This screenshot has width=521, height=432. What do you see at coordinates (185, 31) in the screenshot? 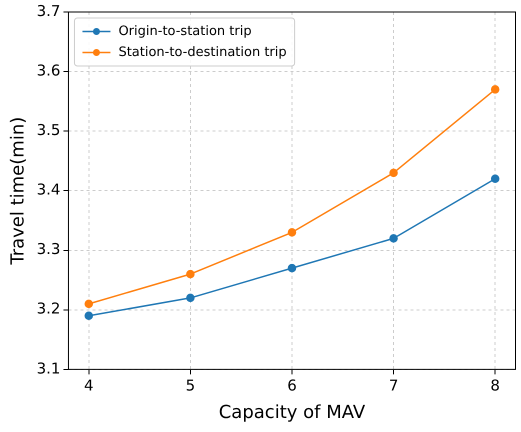
I see `legend-label: Origin-to-station trip` at bounding box center [185, 31].